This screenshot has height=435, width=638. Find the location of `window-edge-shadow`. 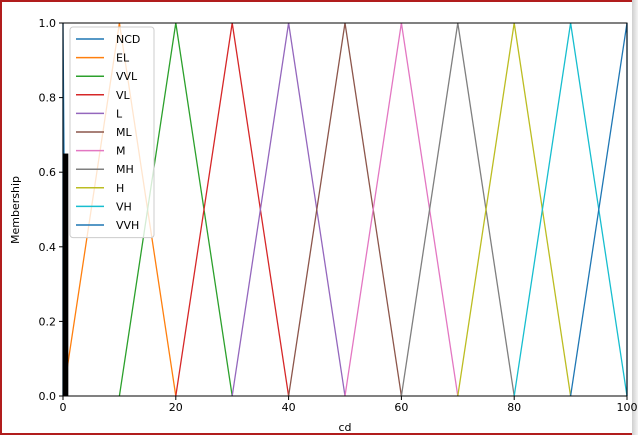

window-edge-shadow is located at coordinates (635, 217).